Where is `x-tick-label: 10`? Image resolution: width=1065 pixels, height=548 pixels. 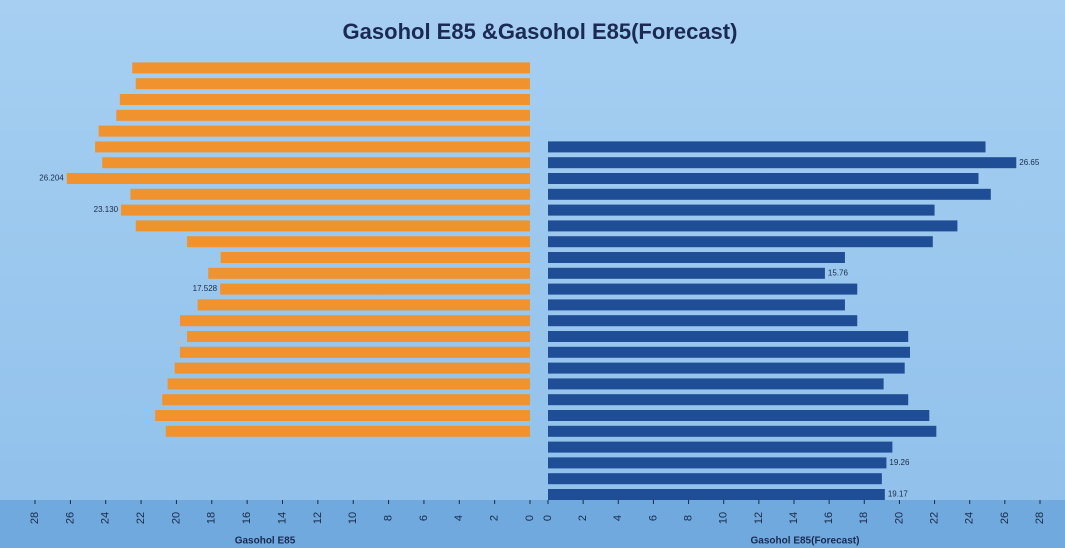 x-tick-label: 10 is located at coordinates (353, 518).